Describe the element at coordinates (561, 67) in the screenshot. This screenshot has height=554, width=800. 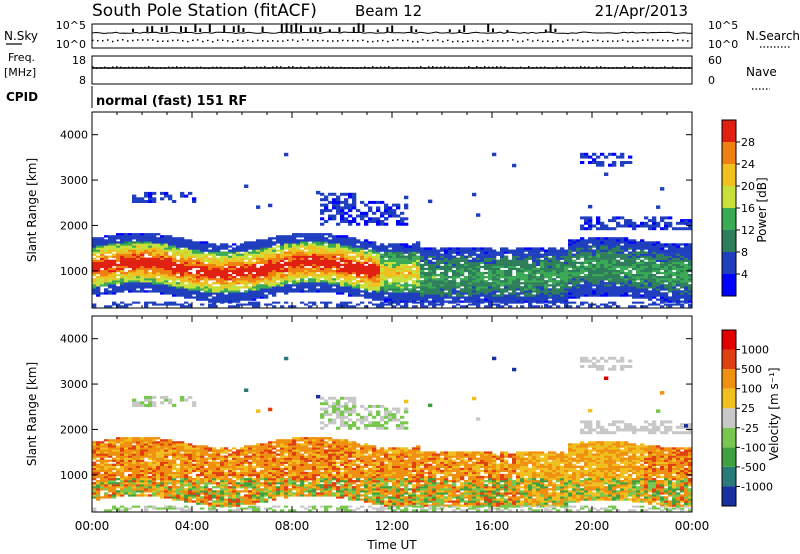
I see `nave-dot` at that location.